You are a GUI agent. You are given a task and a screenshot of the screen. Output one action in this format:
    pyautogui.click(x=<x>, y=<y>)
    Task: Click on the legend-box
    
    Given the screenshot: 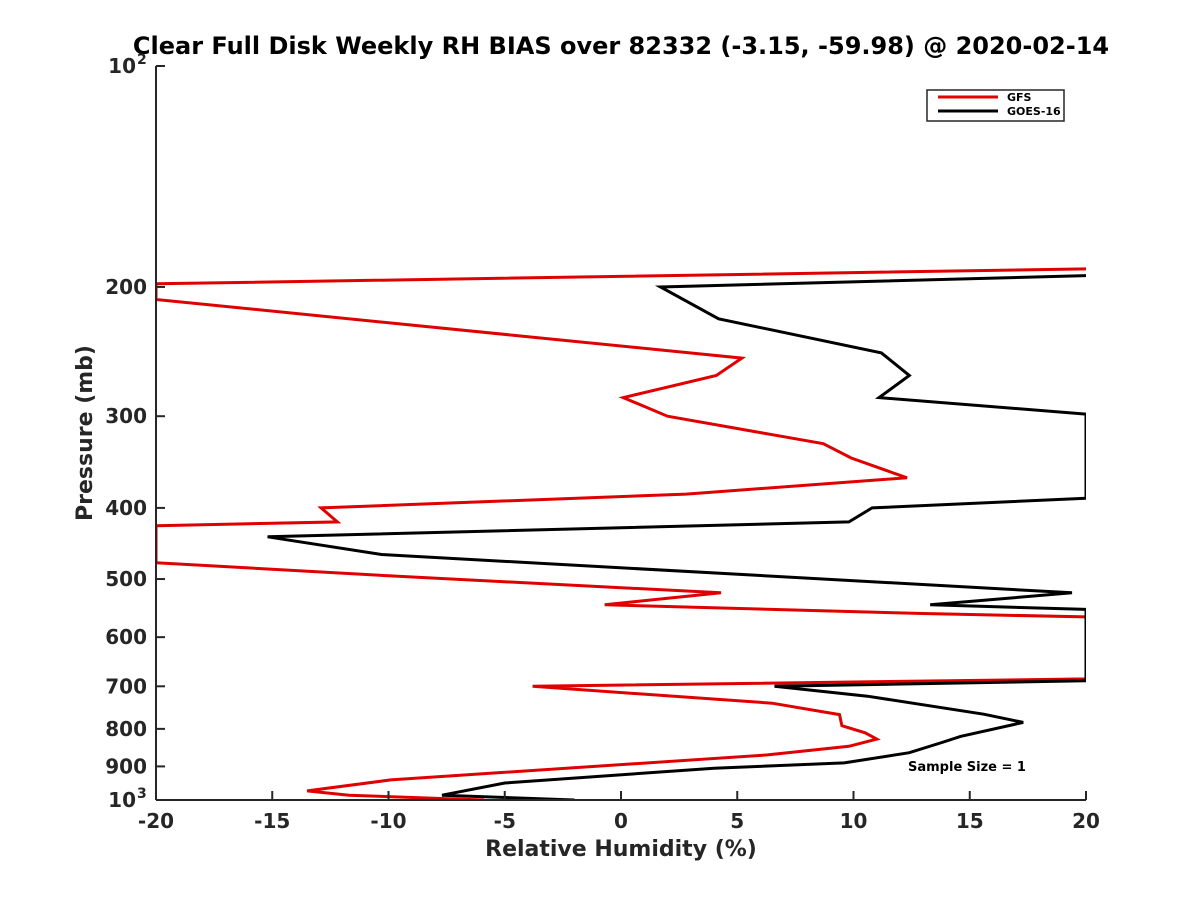 What is the action you would take?
    pyautogui.click(x=995, y=105)
    